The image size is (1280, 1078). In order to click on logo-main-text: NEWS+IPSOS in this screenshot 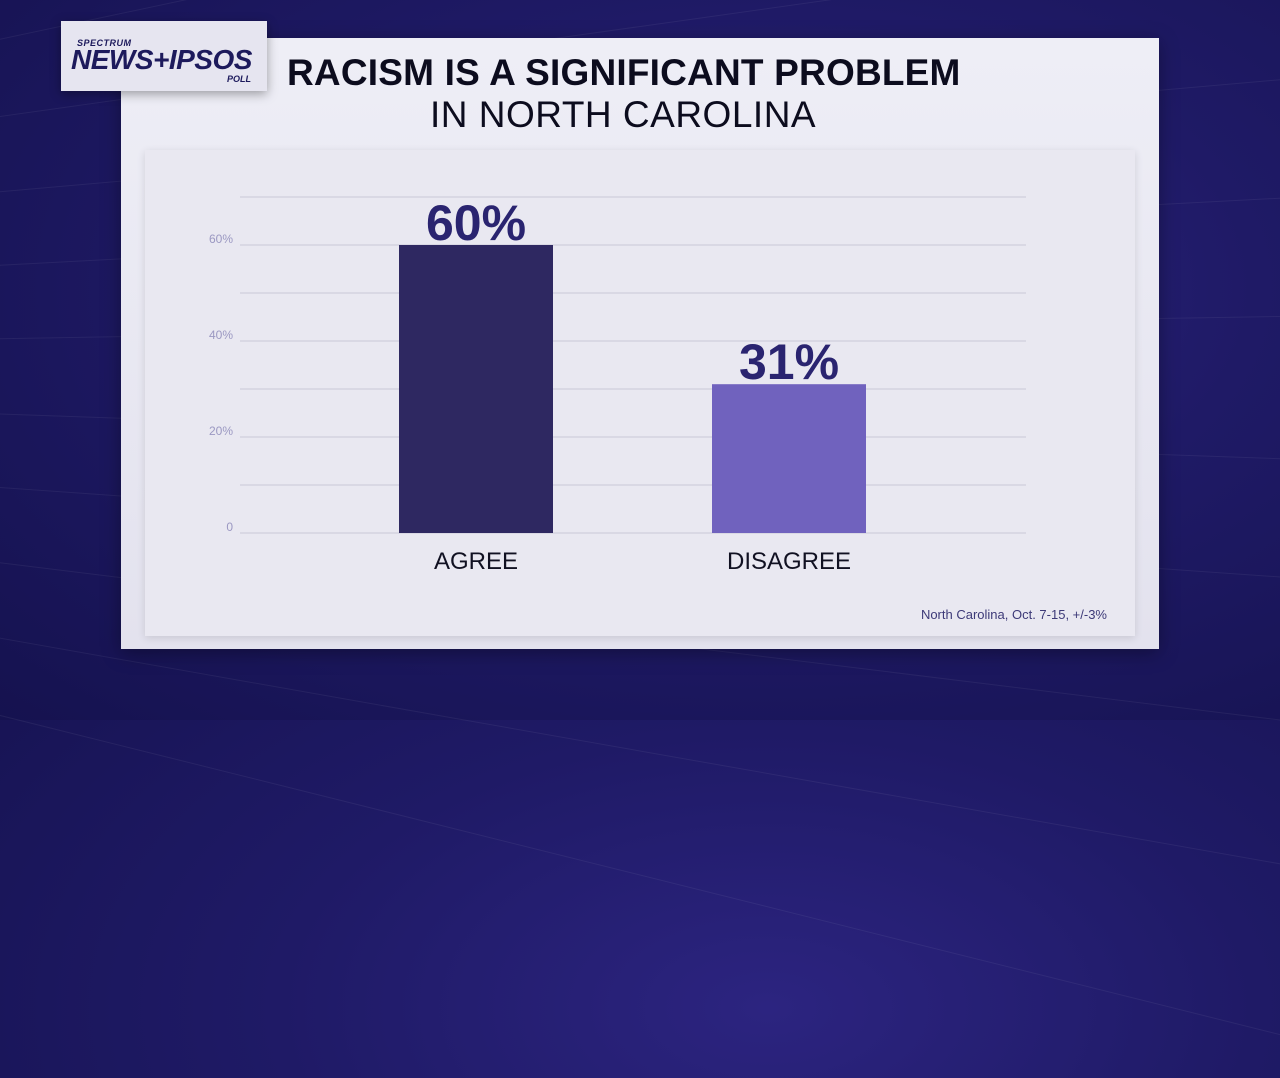, I will do `click(161, 59)`.